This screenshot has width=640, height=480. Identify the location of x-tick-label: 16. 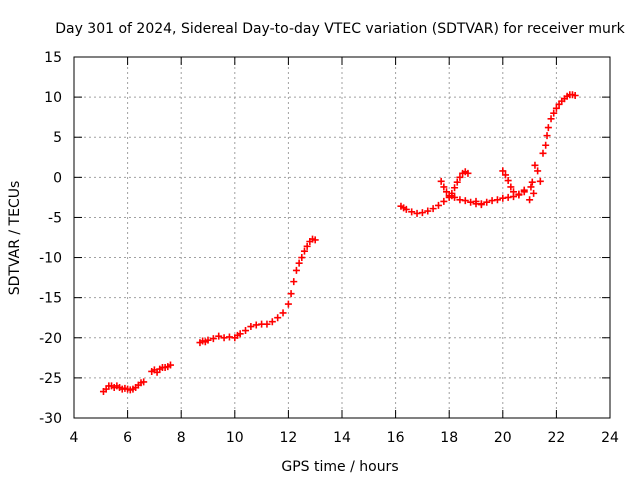
(396, 438).